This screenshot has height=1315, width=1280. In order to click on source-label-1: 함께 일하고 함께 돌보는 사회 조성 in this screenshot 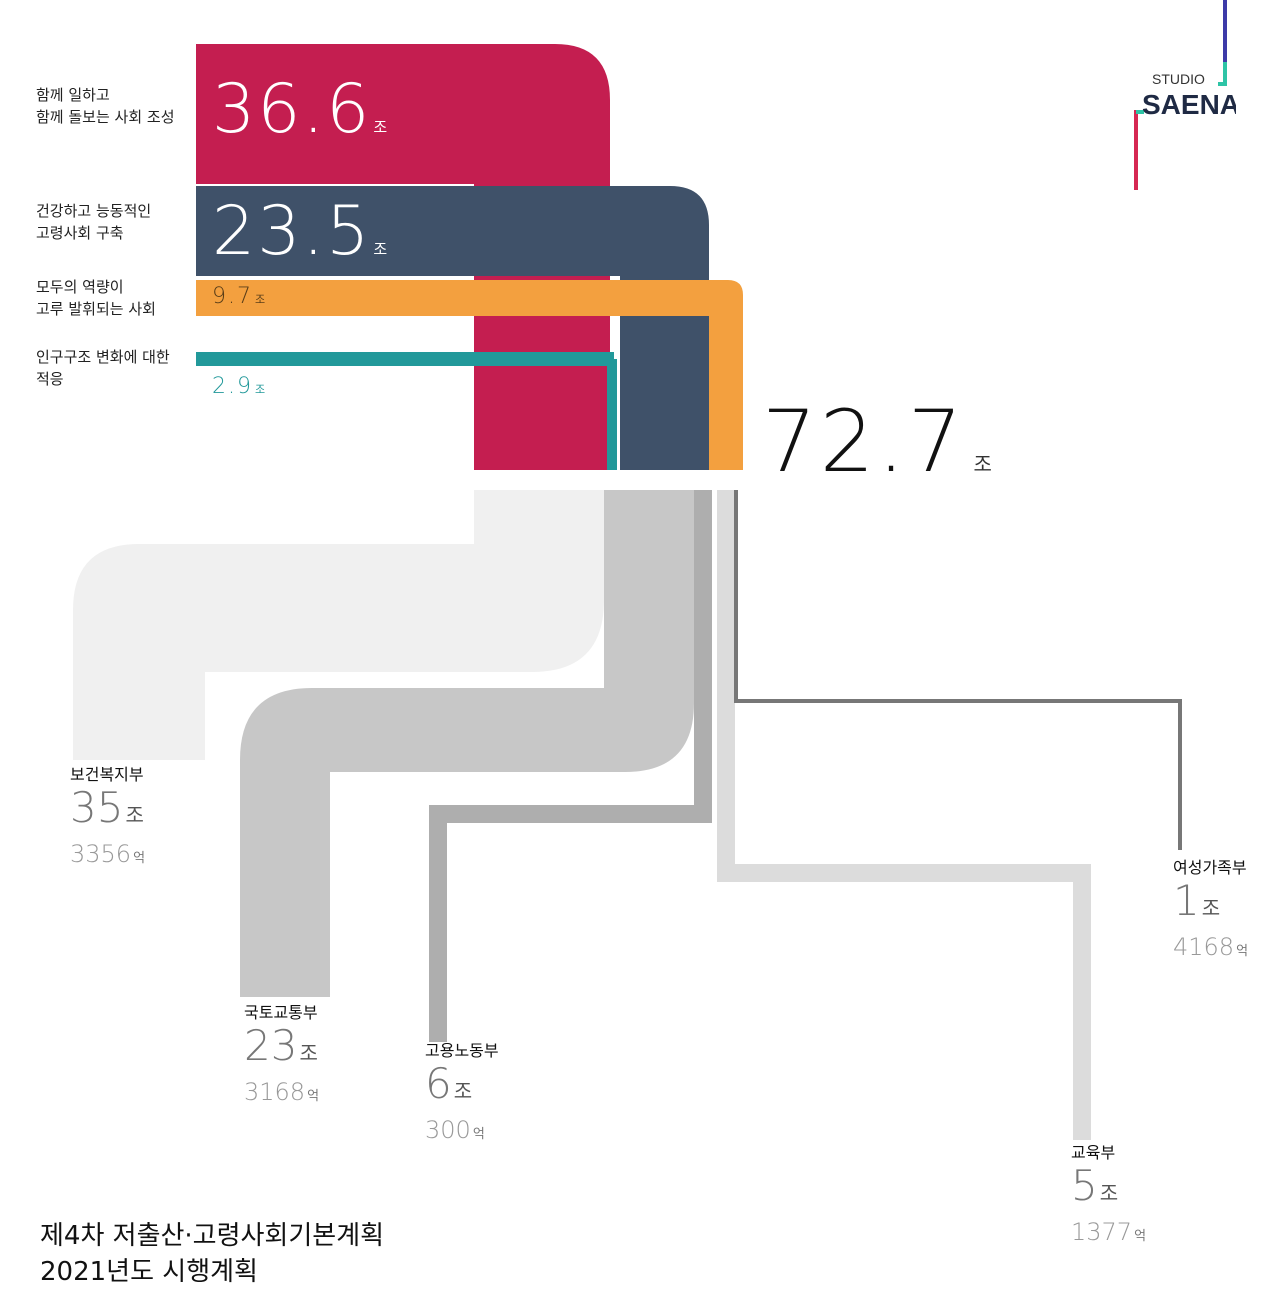, I will do `click(105, 106)`.